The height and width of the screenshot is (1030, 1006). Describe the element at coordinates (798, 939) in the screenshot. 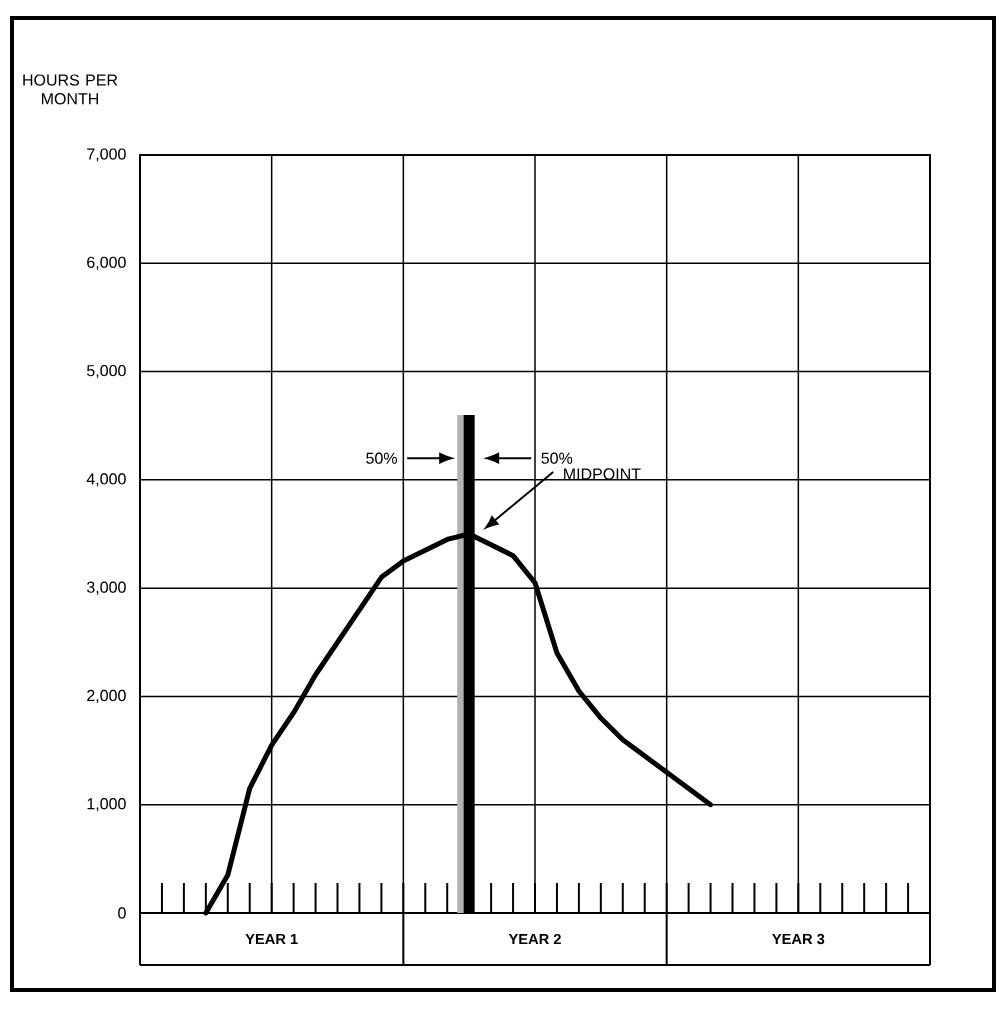

I see `text: YEAR 3` at that location.